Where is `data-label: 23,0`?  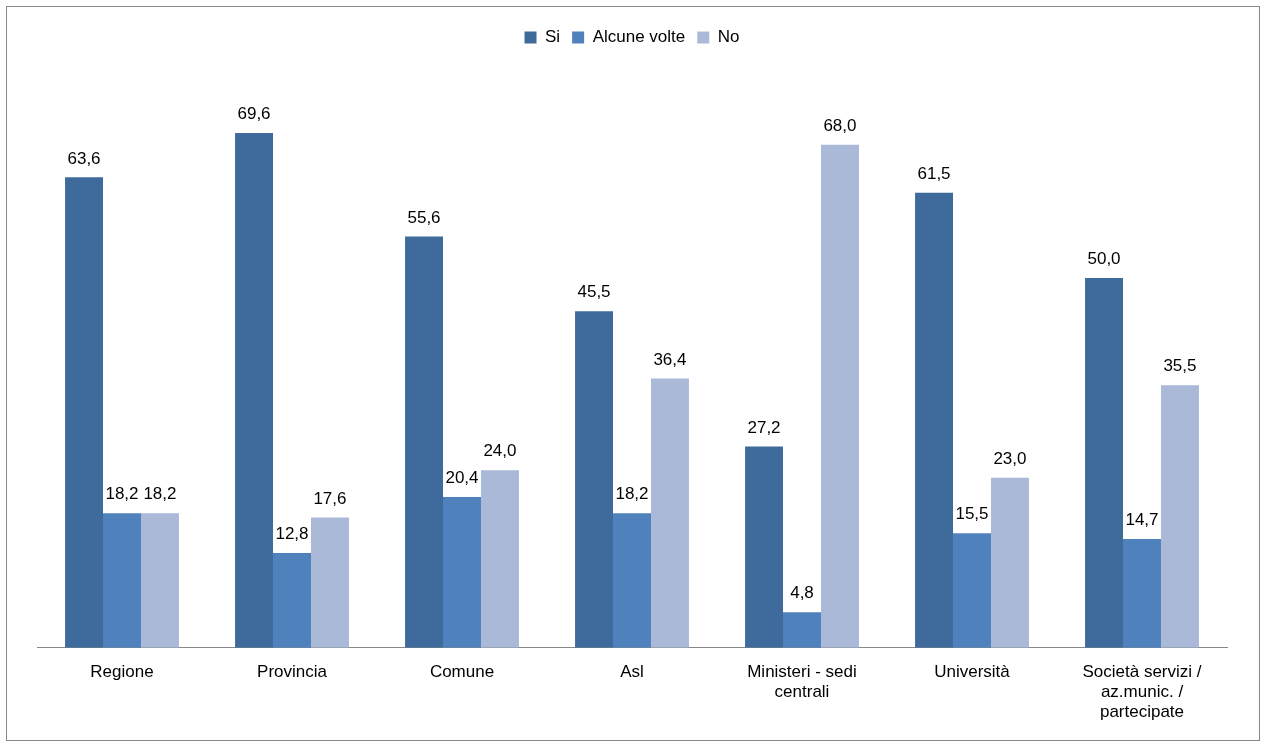 data-label: 23,0 is located at coordinates (1010, 458).